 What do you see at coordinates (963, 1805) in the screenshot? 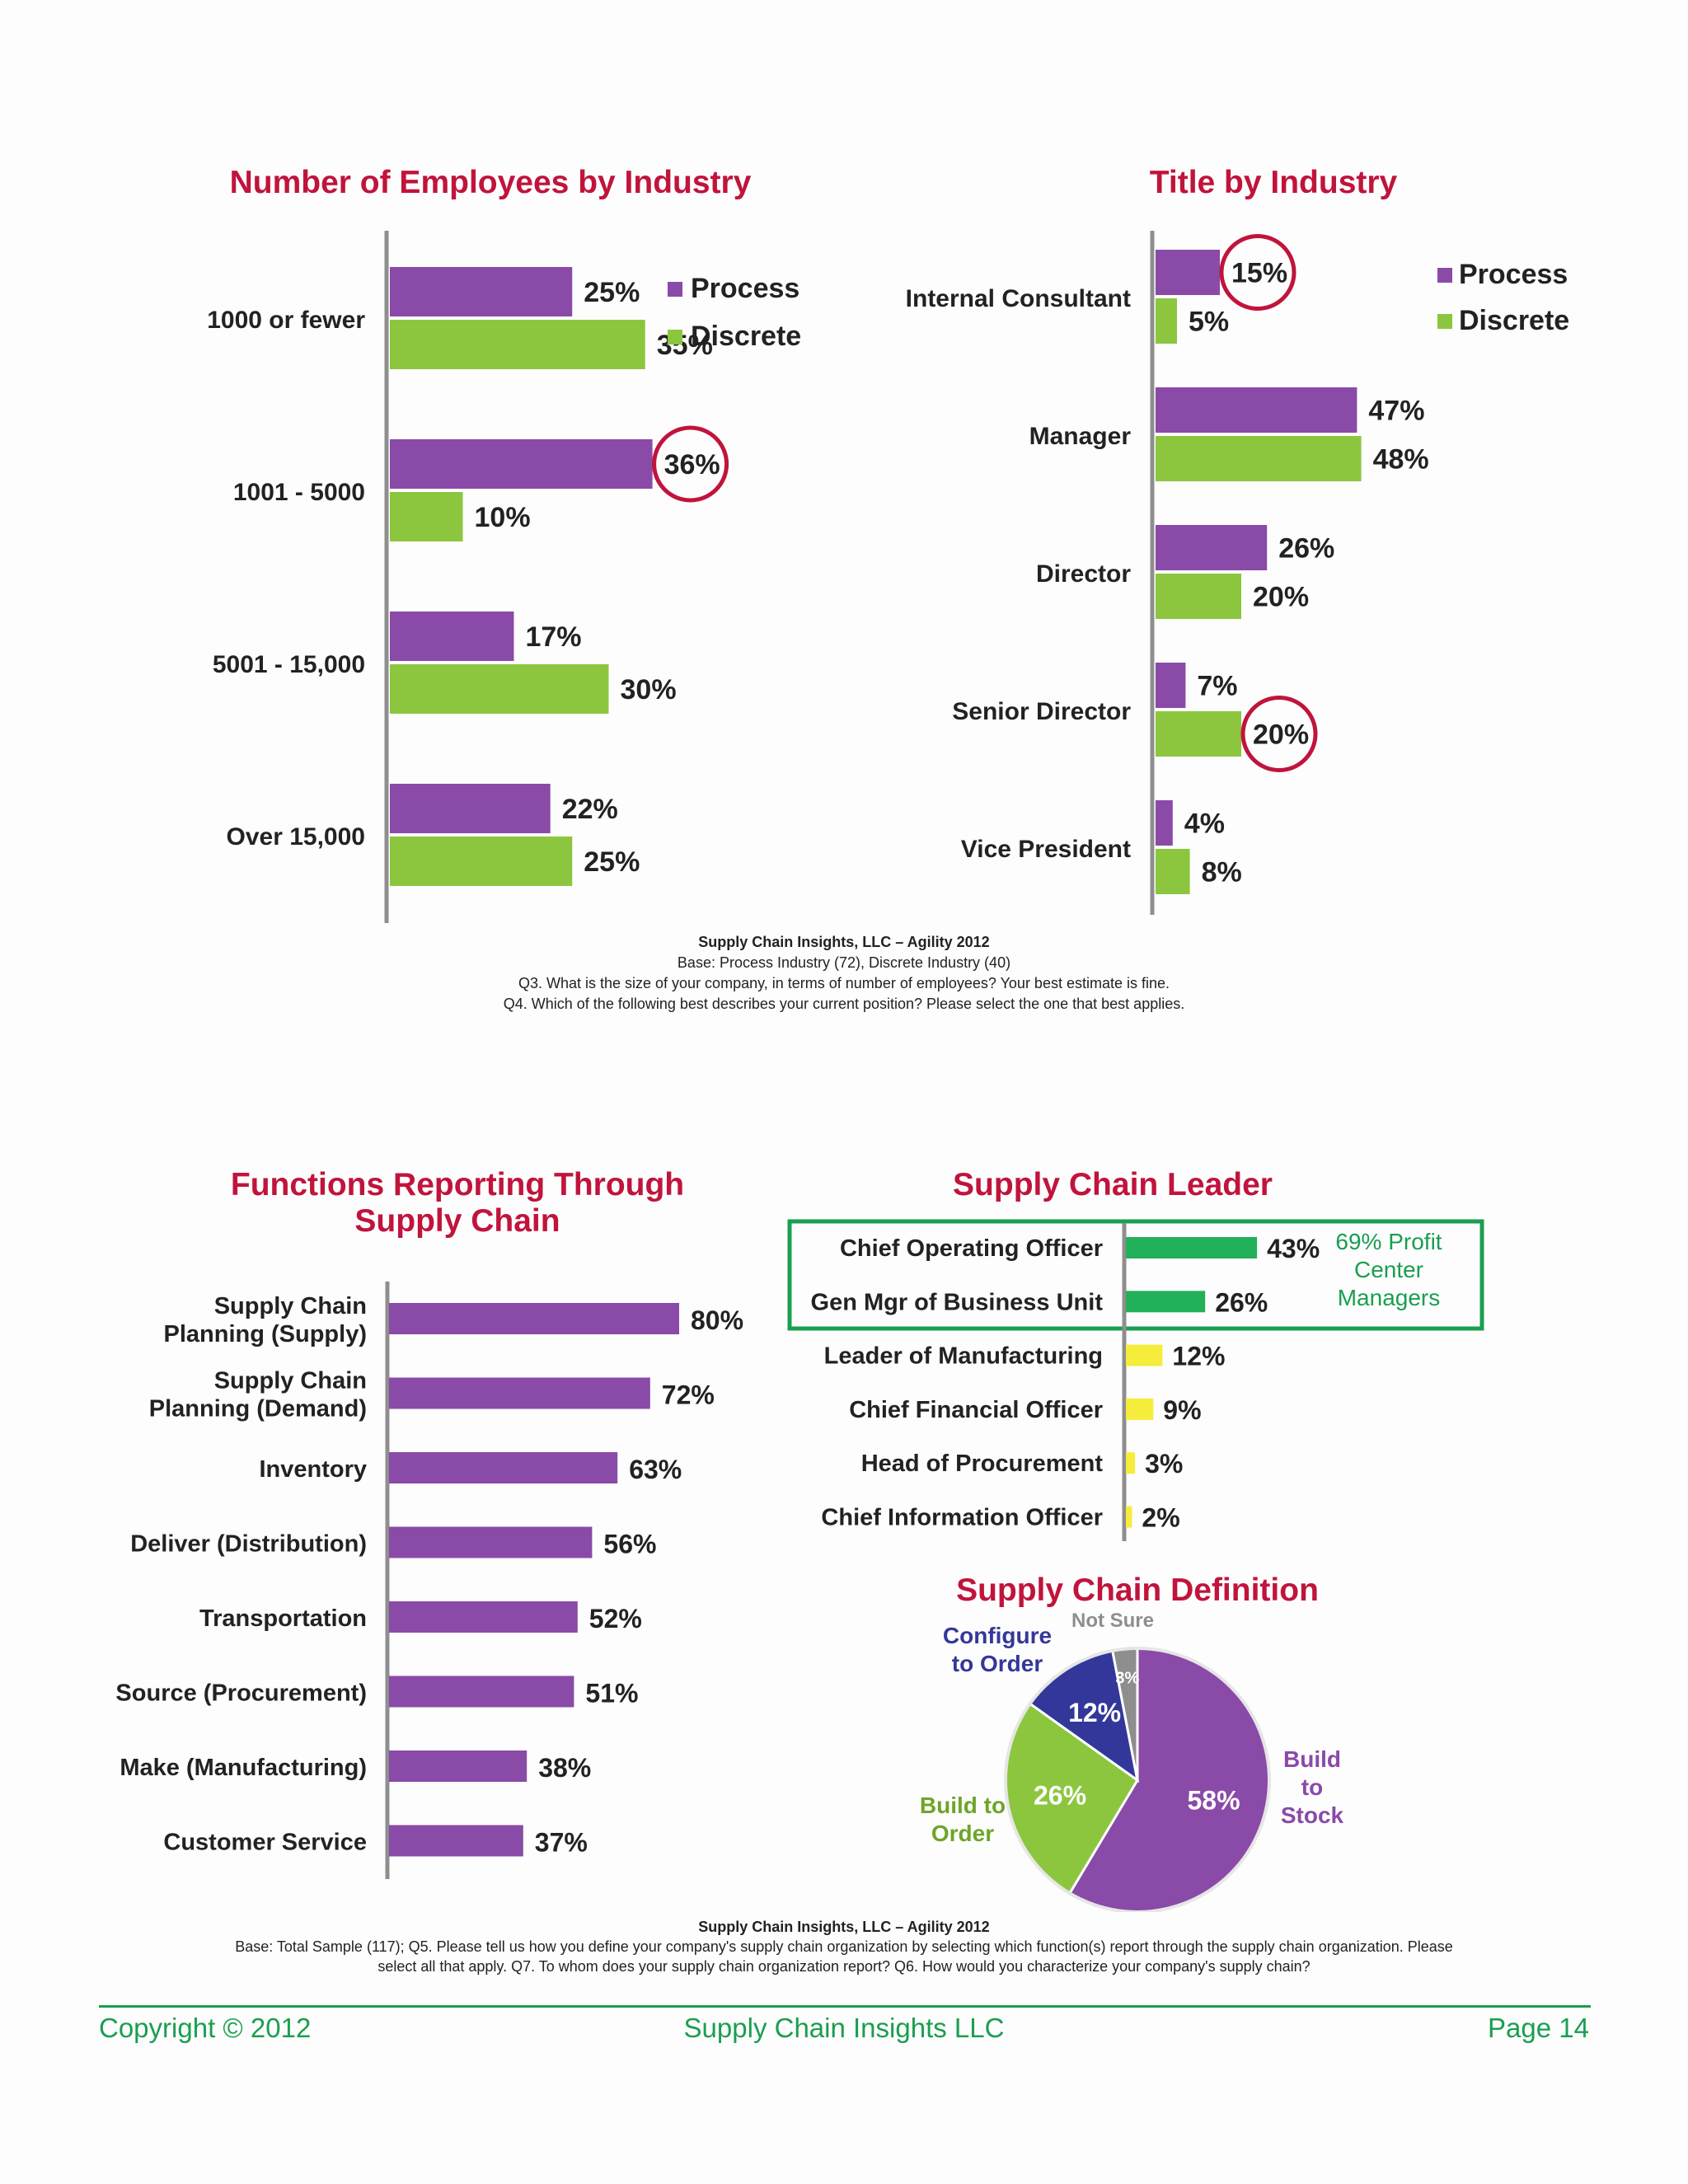
I see `pie-label-bto-line1: Build to` at bounding box center [963, 1805].